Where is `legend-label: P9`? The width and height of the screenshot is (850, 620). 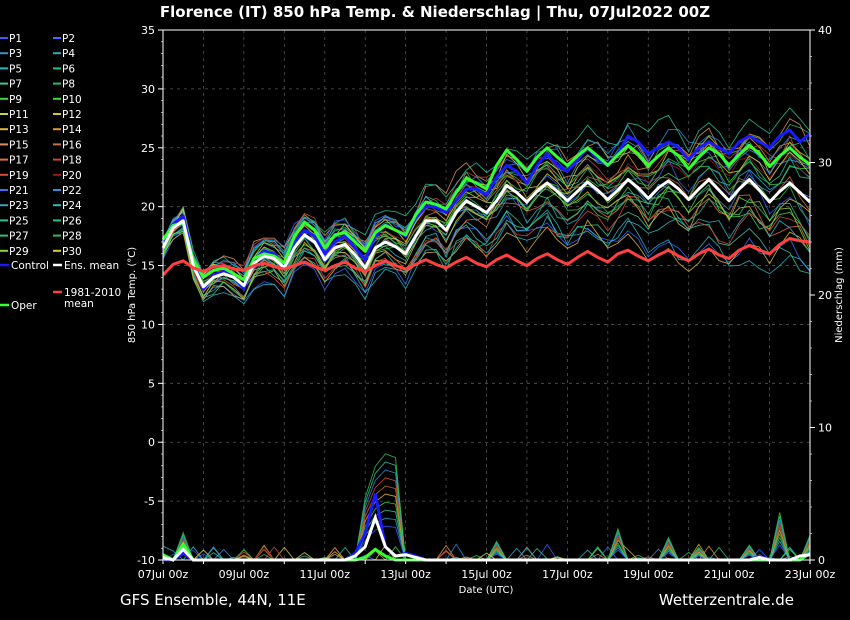
legend-label: P9 is located at coordinates (15, 100).